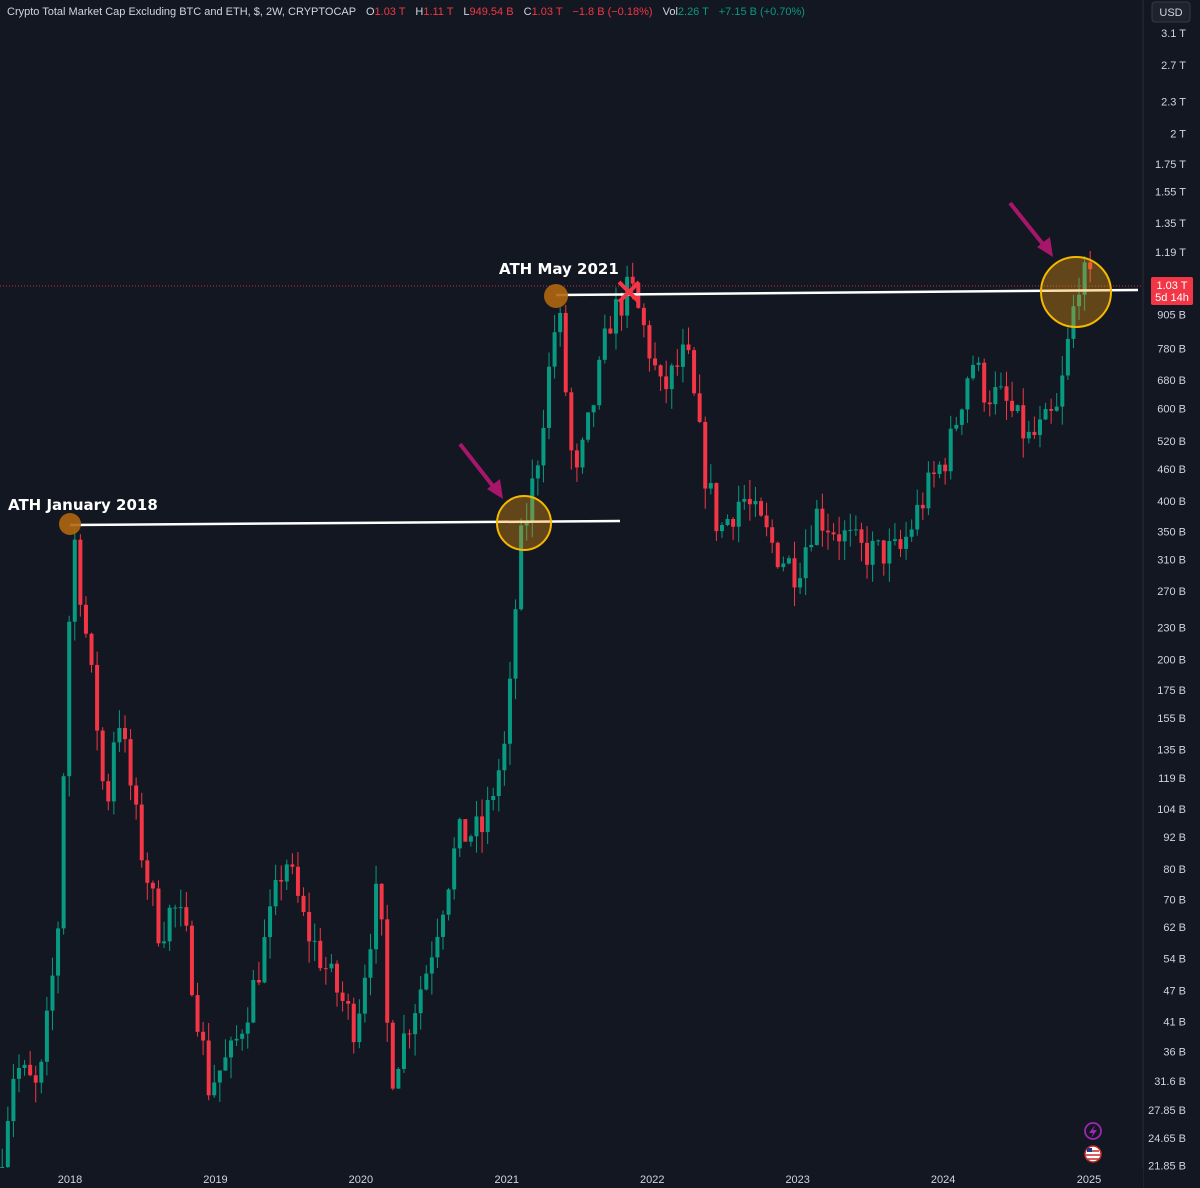 The height and width of the screenshot is (1188, 1200). Describe the element at coordinates (1167, 1111) in the screenshot. I see `price-tick-label: 27.85 B` at that location.